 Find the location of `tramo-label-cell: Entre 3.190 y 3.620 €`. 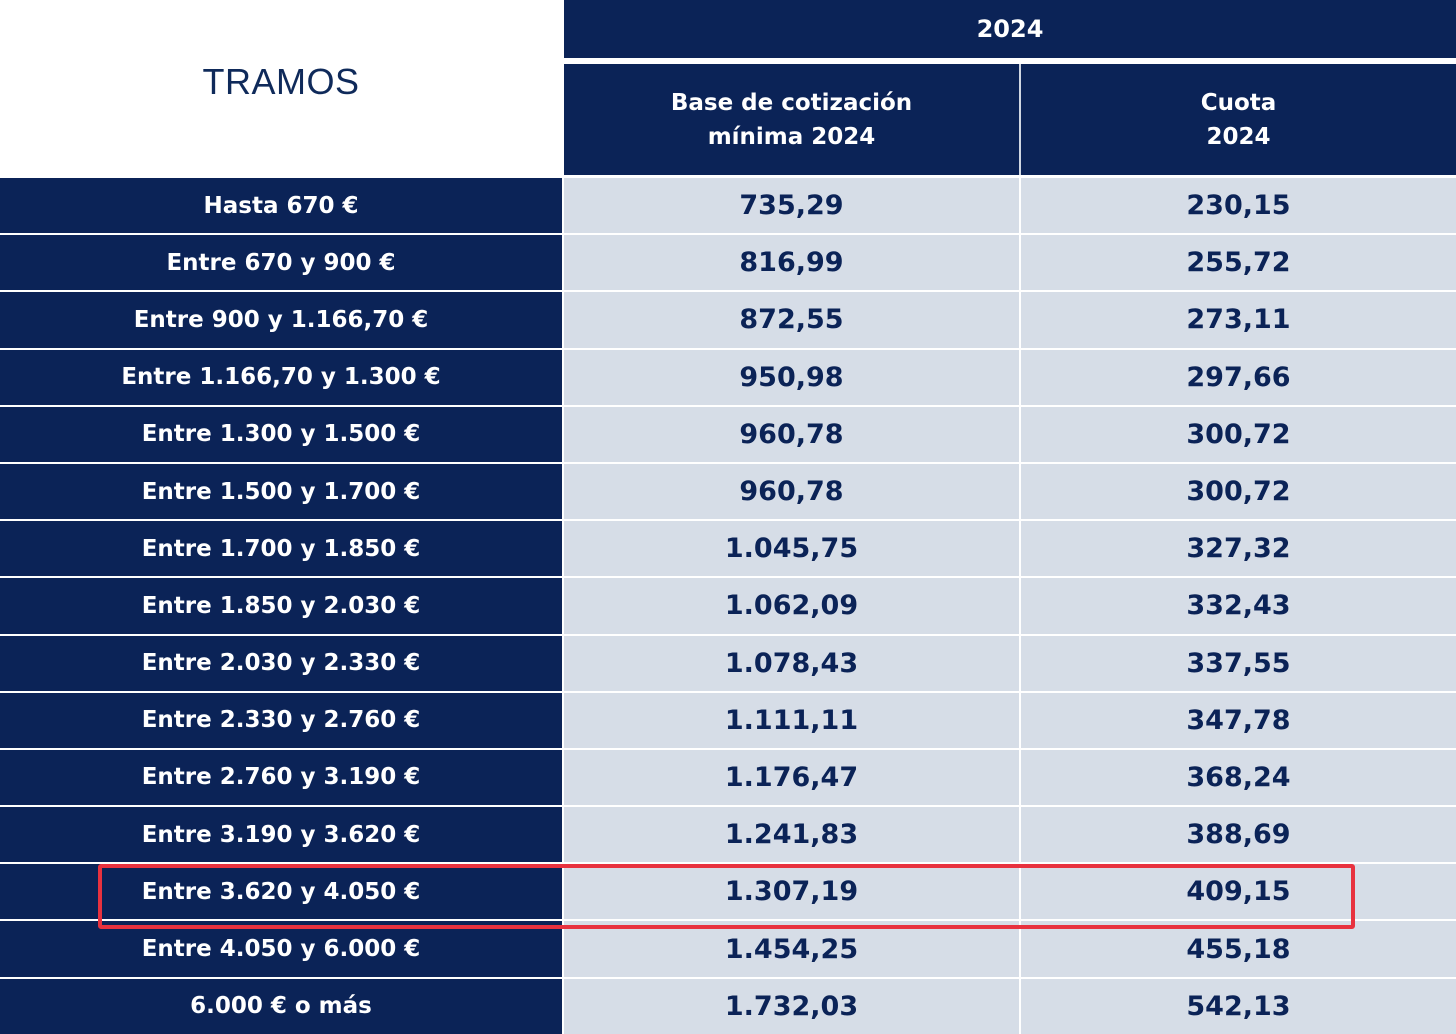

tramo-label-cell: Entre 3.190 y 3.620 € is located at coordinates (281, 835).